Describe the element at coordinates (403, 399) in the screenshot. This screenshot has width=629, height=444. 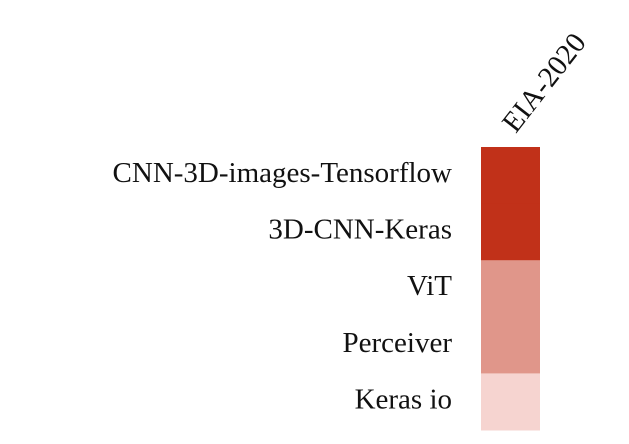
I see `row-label: Keras io` at that location.